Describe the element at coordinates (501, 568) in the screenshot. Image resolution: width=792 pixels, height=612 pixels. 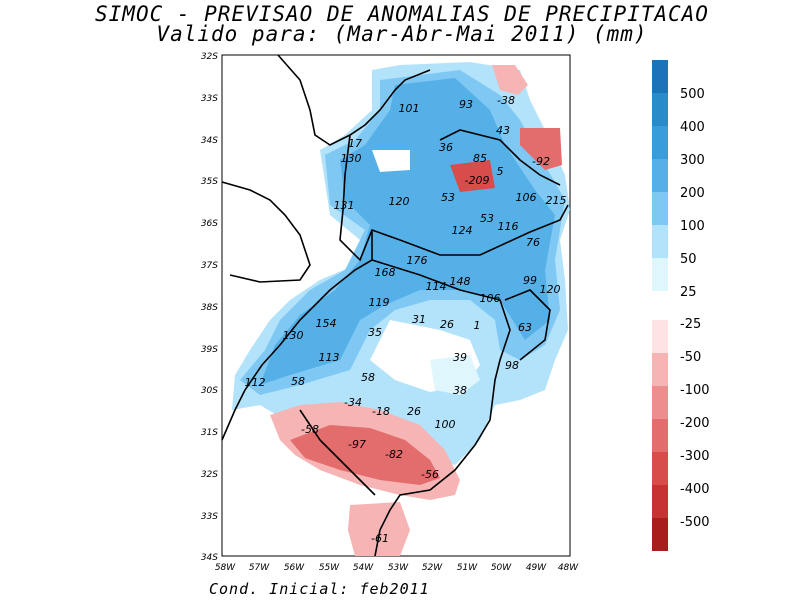
I see `lon-tick: 50W` at that location.